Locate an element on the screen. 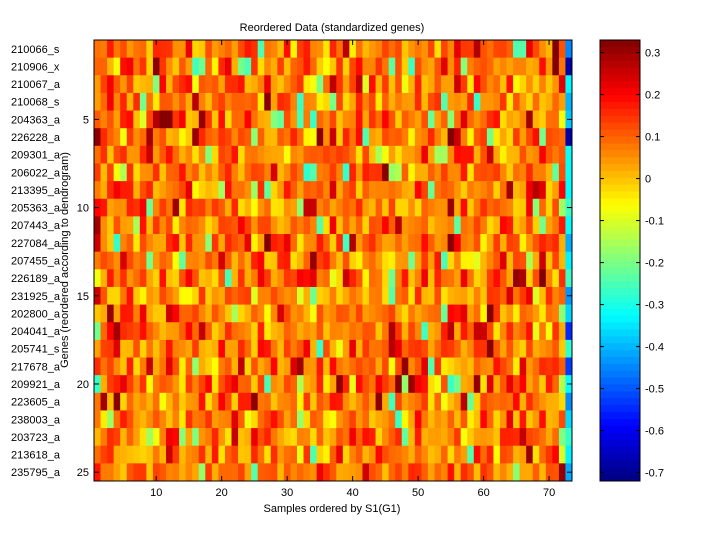 This screenshot has width=720, height=545. colorbar-tick-label: -0.2 is located at coordinates (654, 264).